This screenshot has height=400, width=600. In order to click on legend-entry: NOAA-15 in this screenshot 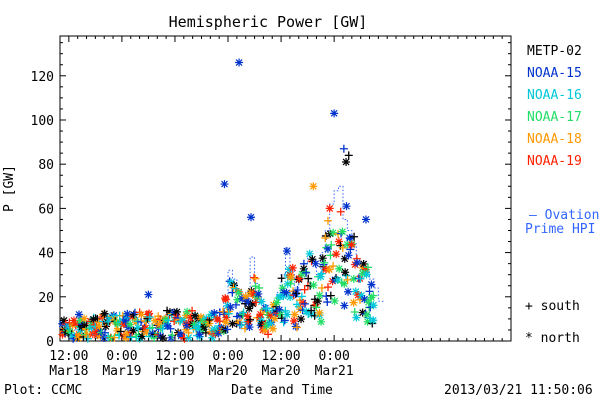, I will do `click(554, 73)`.